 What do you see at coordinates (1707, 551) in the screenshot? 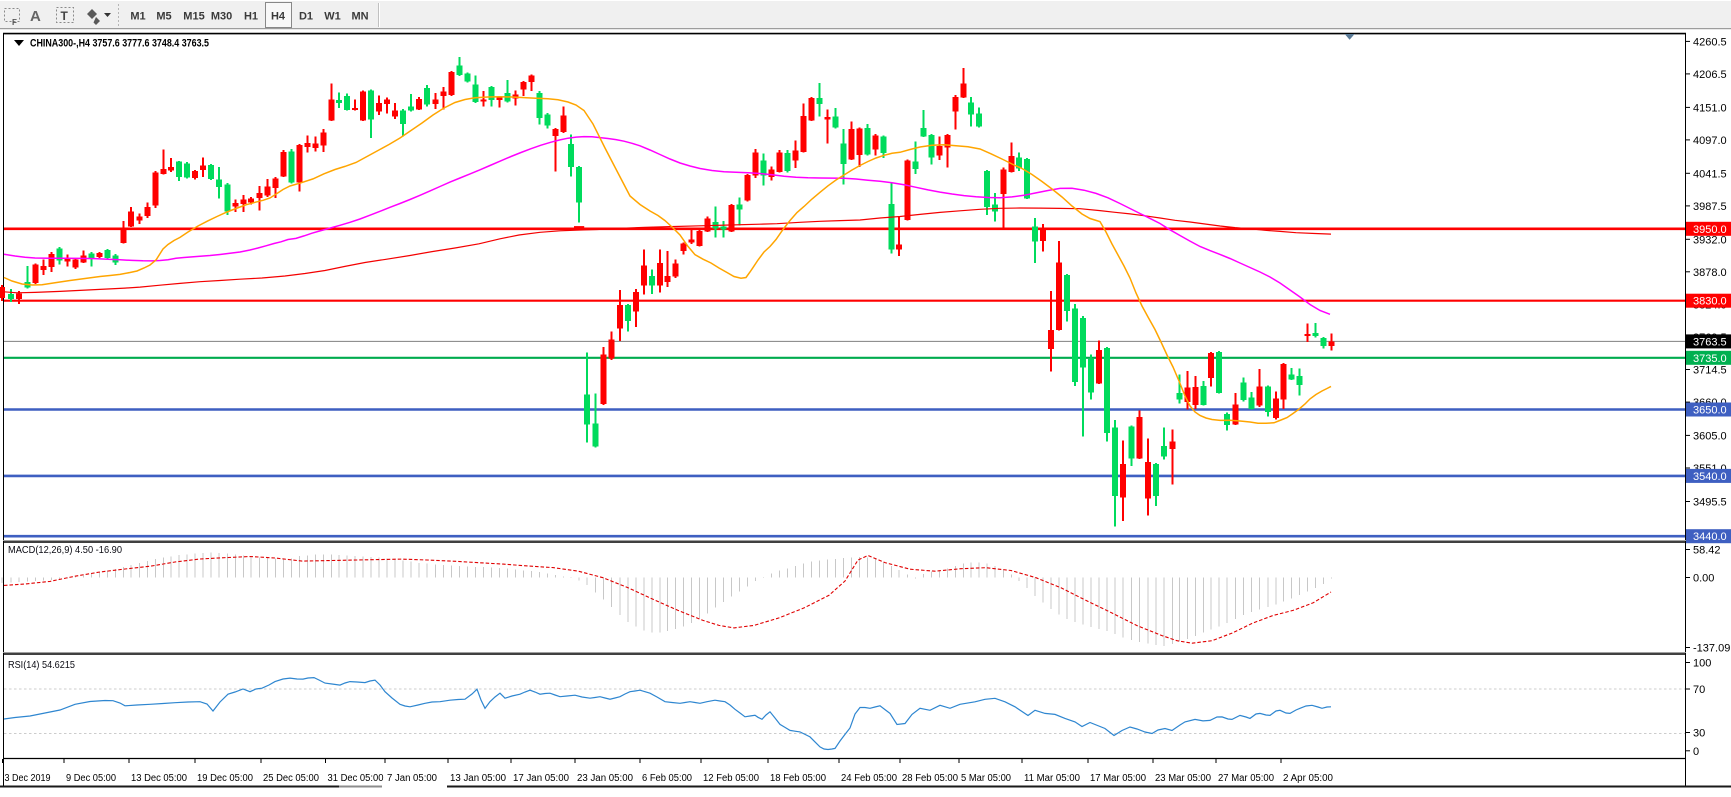
I see `svg-text: 58.42` at bounding box center [1707, 551].